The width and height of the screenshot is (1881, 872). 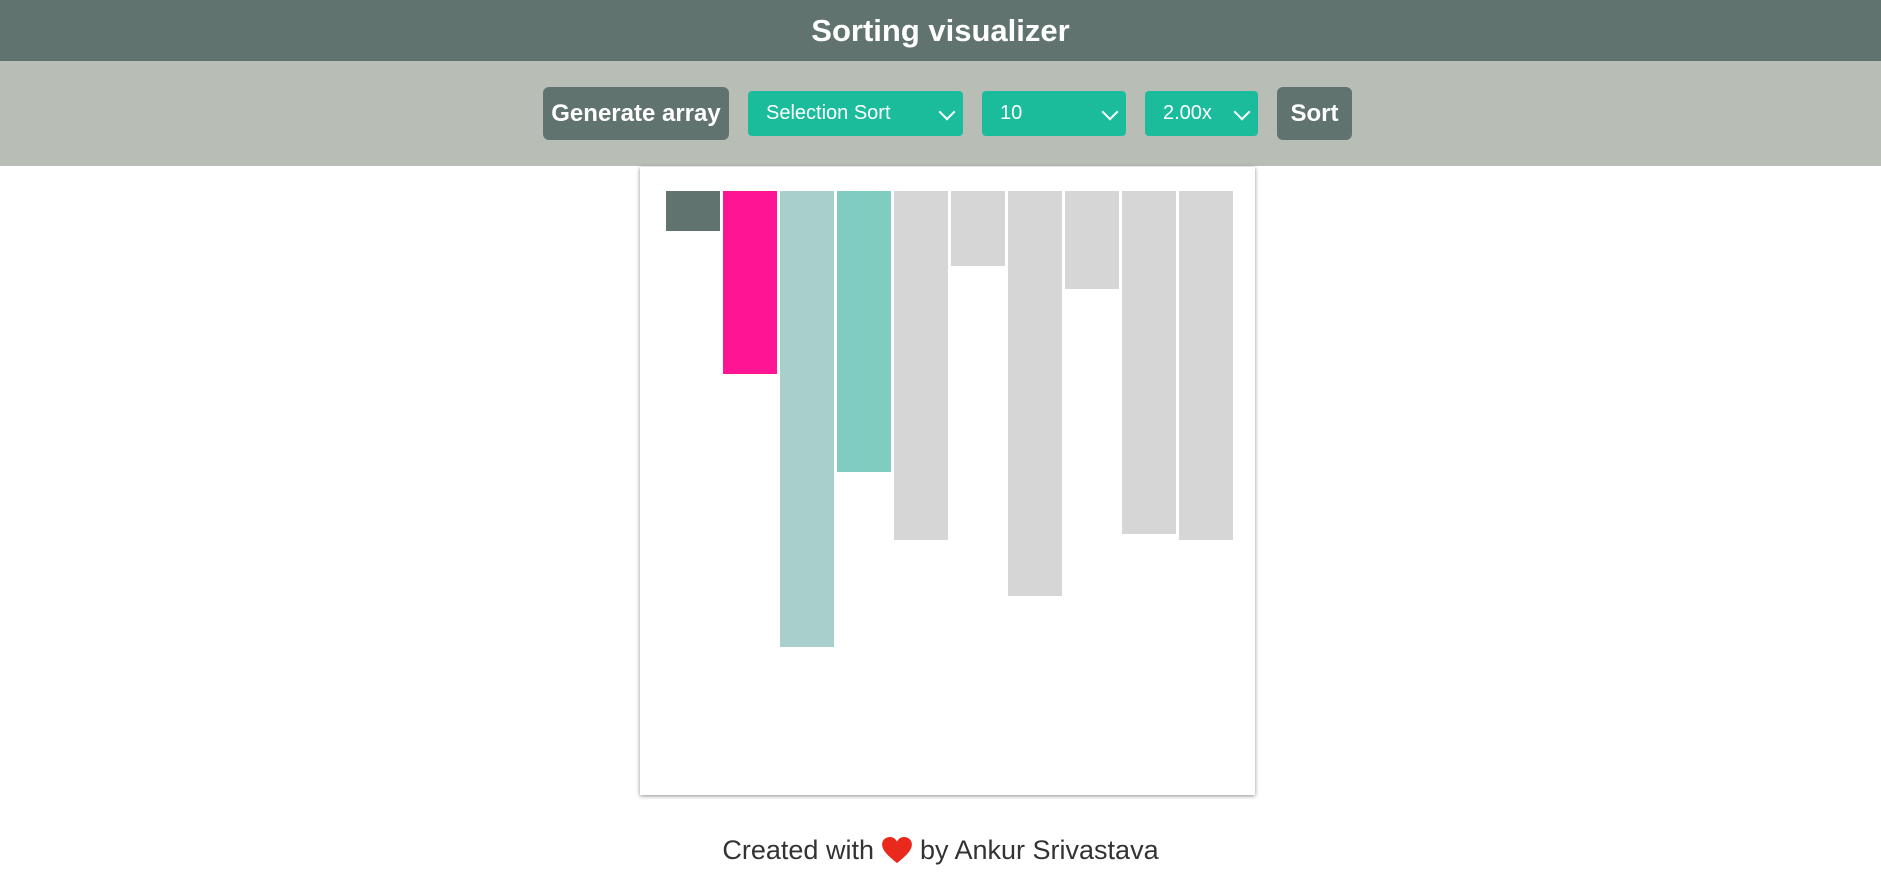 I want to click on footer-suffix: by Ankur Srivastava, so click(x=1039, y=850).